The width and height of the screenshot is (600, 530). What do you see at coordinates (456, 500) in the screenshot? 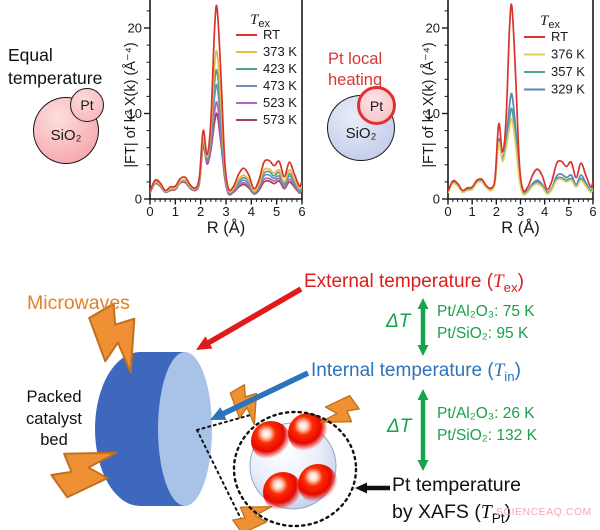
I see `pt-temperature-label: Pt temperature by XAFS (TPt)` at bounding box center [456, 500].